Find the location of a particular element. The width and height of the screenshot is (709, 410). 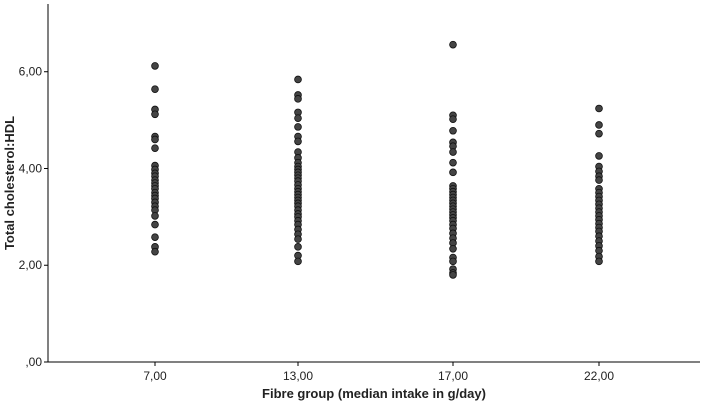

x-axis-ticks: 7,00 13,00 17,00 22,00 is located at coordinates (378, 372).